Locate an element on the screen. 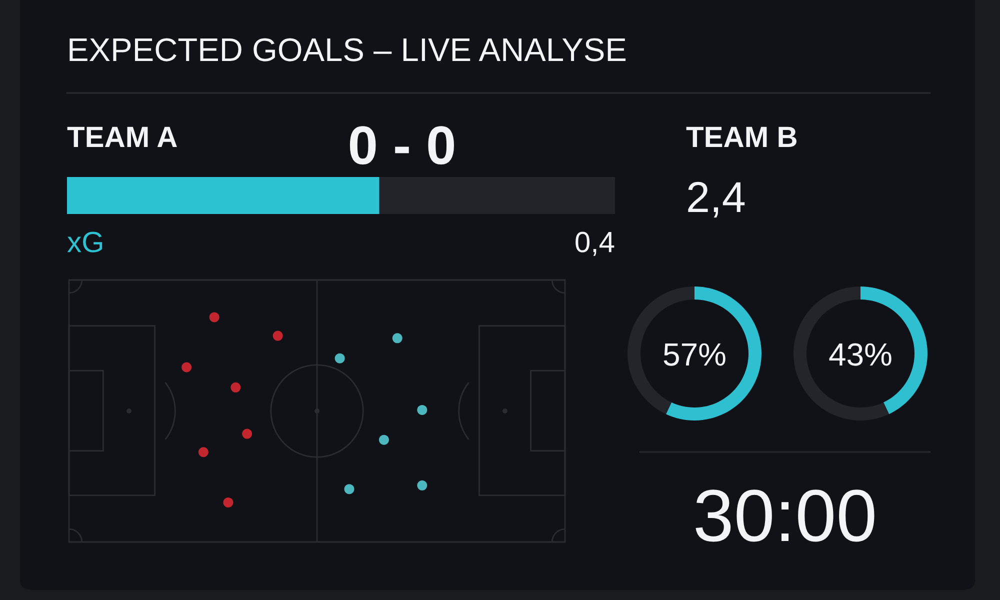 The image size is (1000, 600). text: 57% is located at coordinates (695, 354).